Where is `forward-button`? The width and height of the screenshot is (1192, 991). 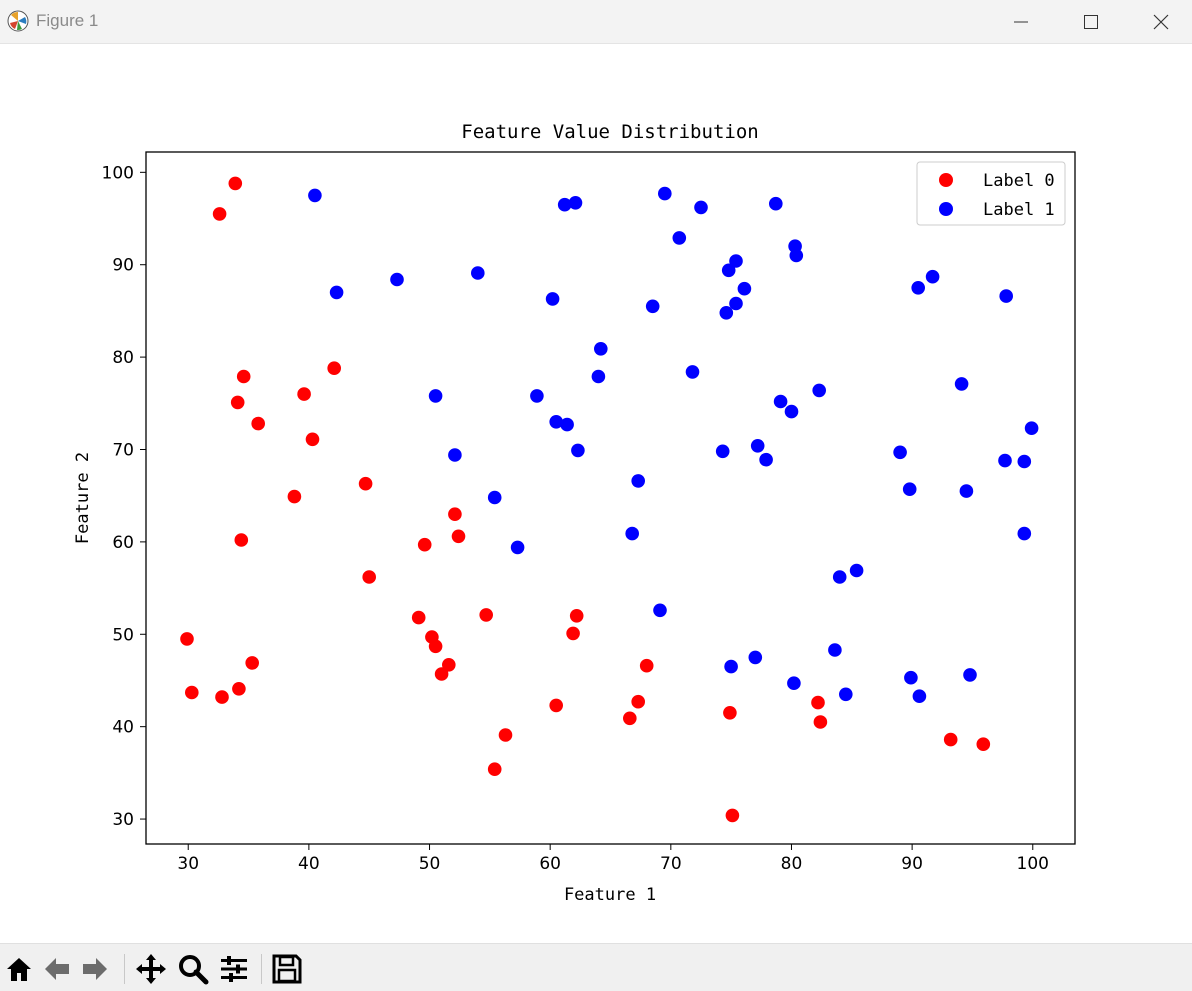
forward-button is located at coordinates (95, 969).